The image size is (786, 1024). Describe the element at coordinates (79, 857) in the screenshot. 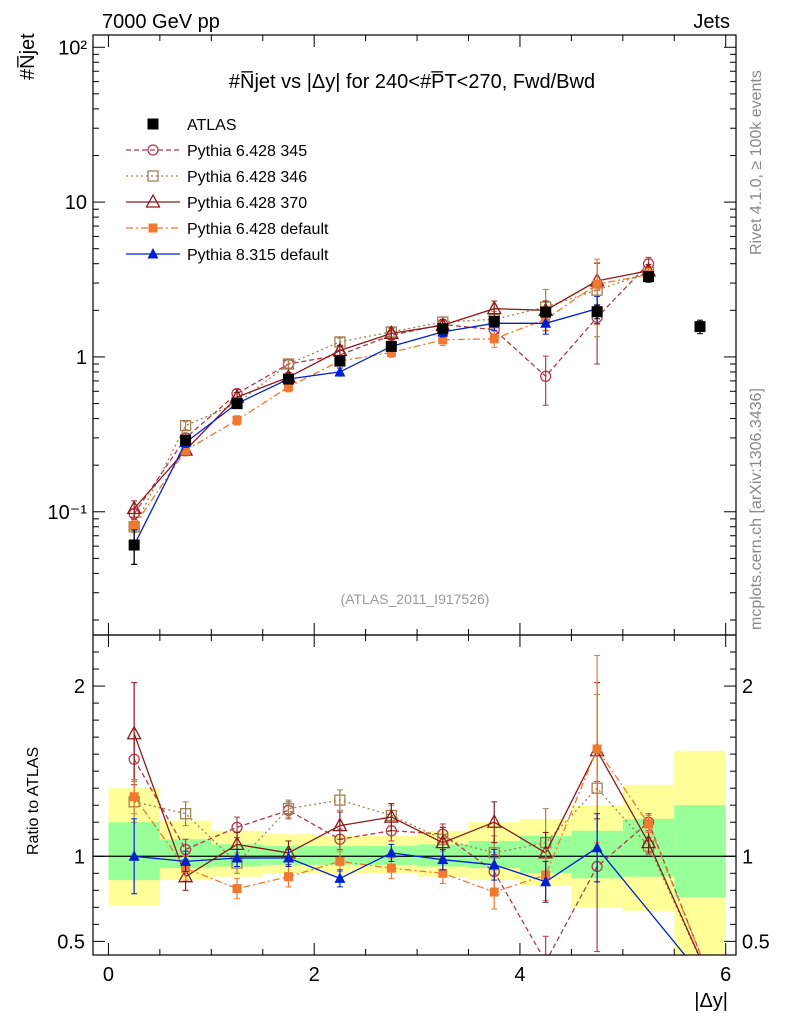

I see `ratio-y-tick-label: 1` at that location.